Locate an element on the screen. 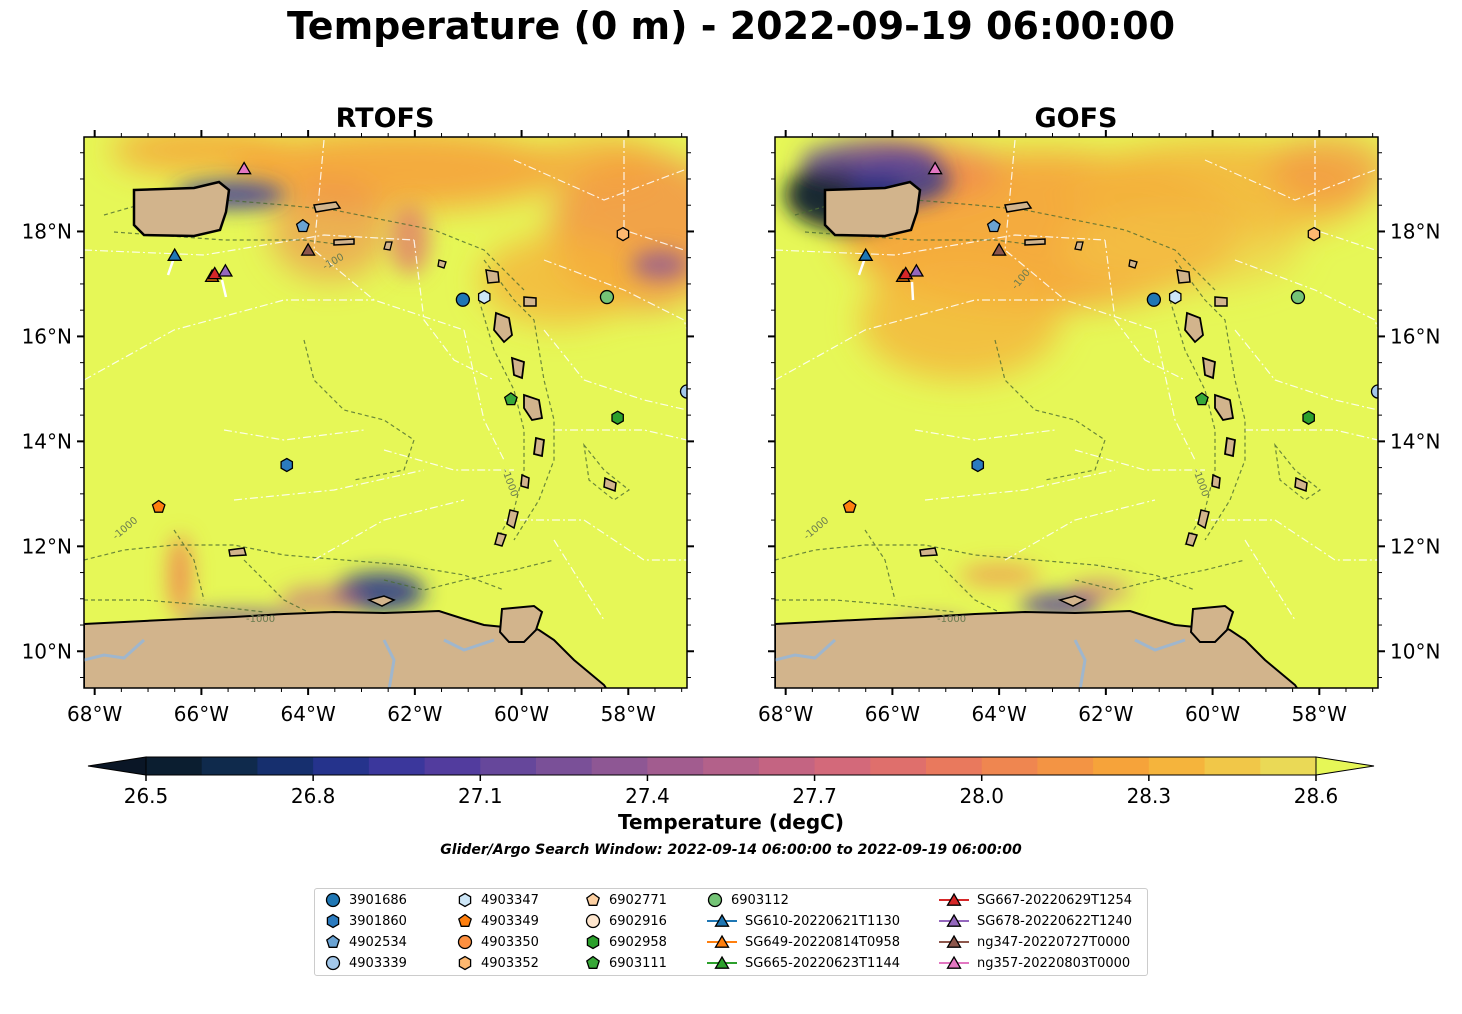 The width and height of the screenshot is (1462, 1014). y-tick-label: 10°N is located at coordinates (47, 651).